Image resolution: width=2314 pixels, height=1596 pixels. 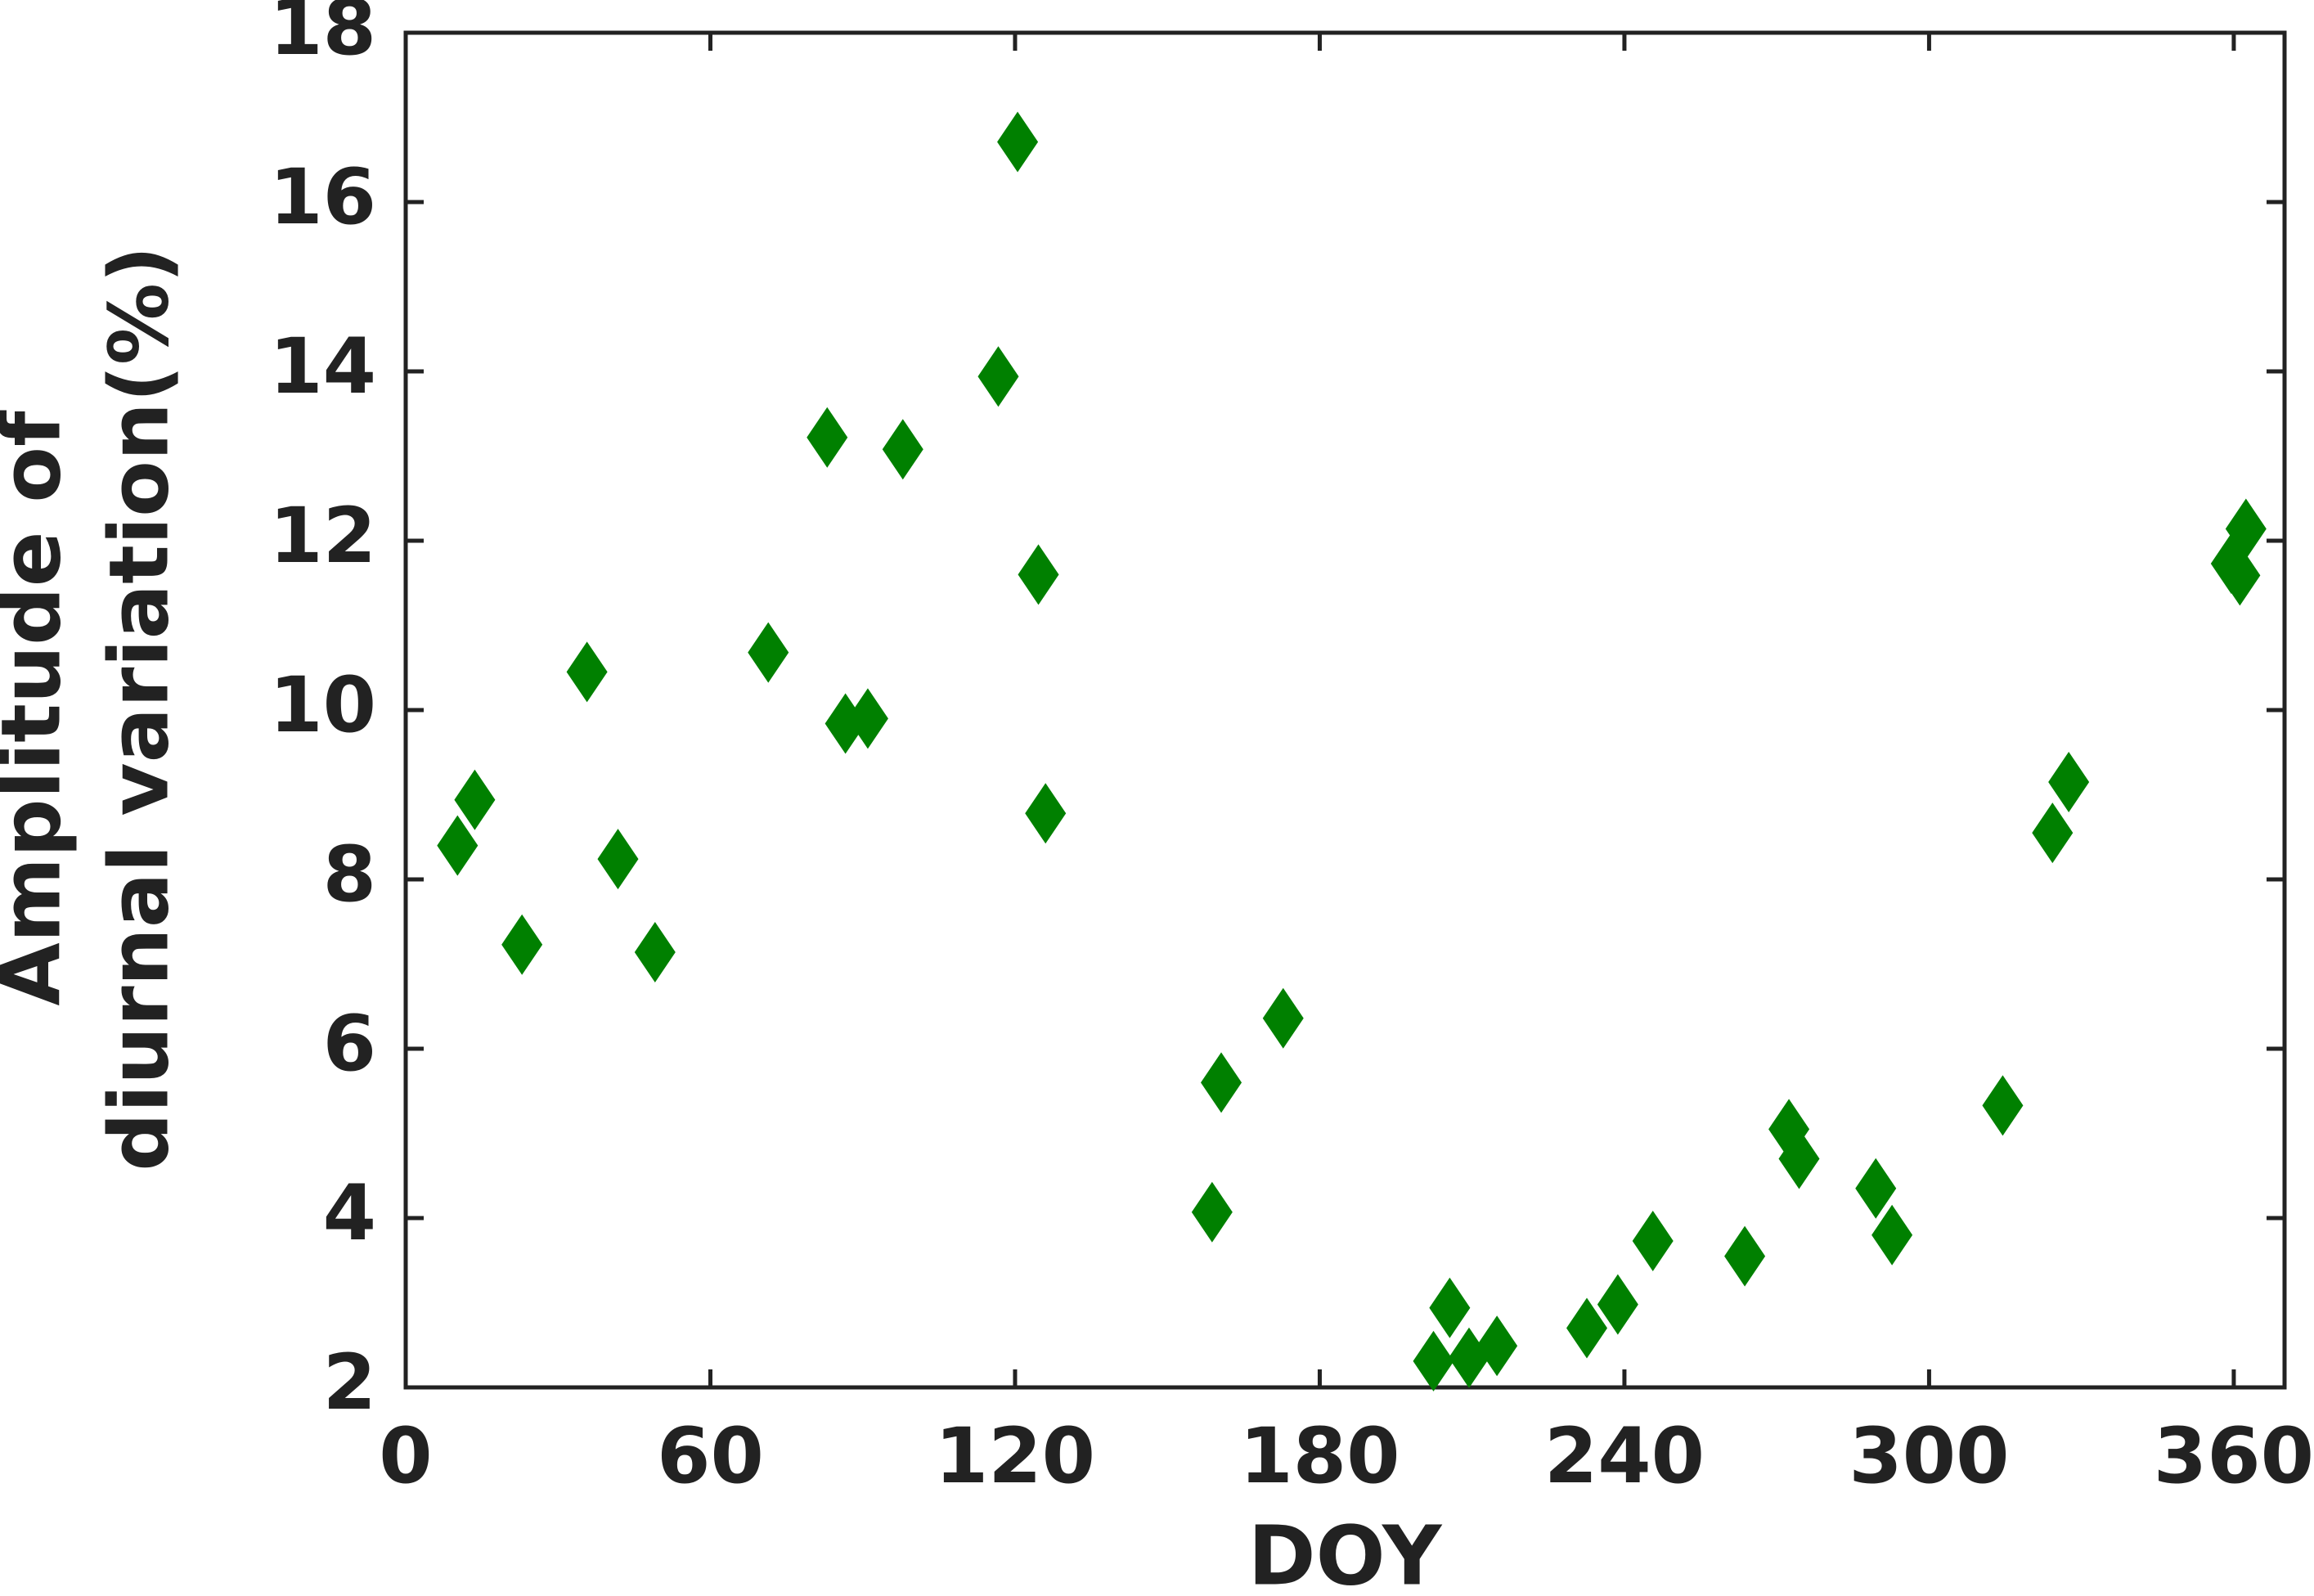 What do you see at coordinates (1015, 1456) in the screenshot?
I see `x-tick-label: 120` at bounding box center [1015, 1456].